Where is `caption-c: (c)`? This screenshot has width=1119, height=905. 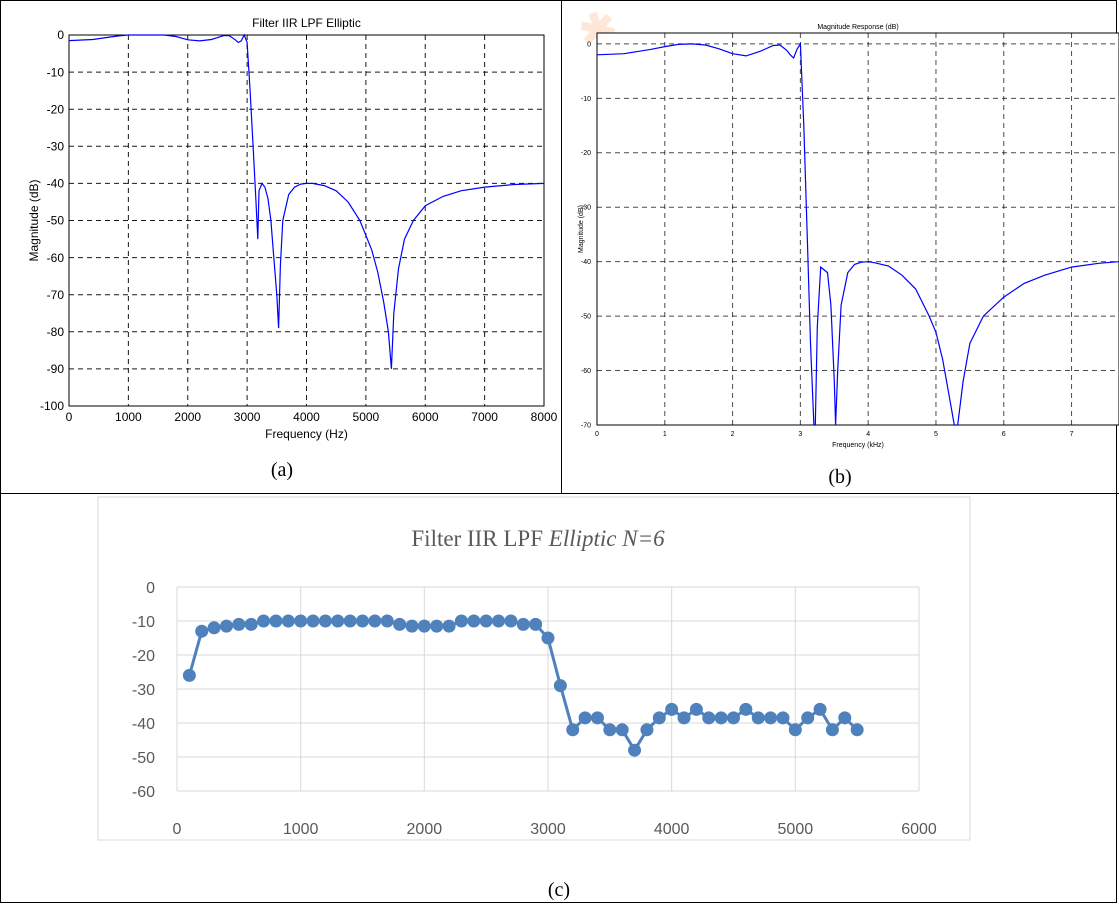 caption-c: (c) is located at coordinates (559, 890).